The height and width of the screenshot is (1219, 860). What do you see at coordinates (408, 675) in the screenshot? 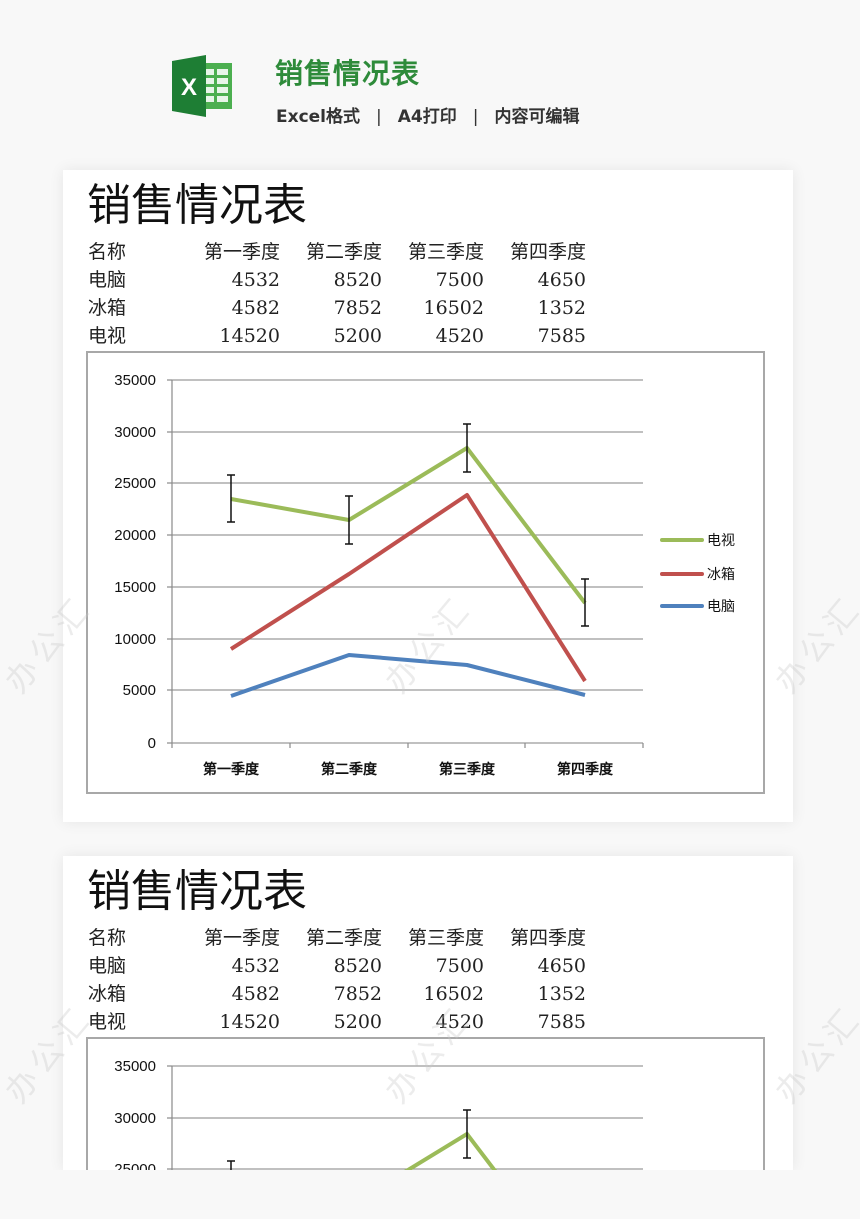
I see `series-computer` at bounding box center [408, 675].